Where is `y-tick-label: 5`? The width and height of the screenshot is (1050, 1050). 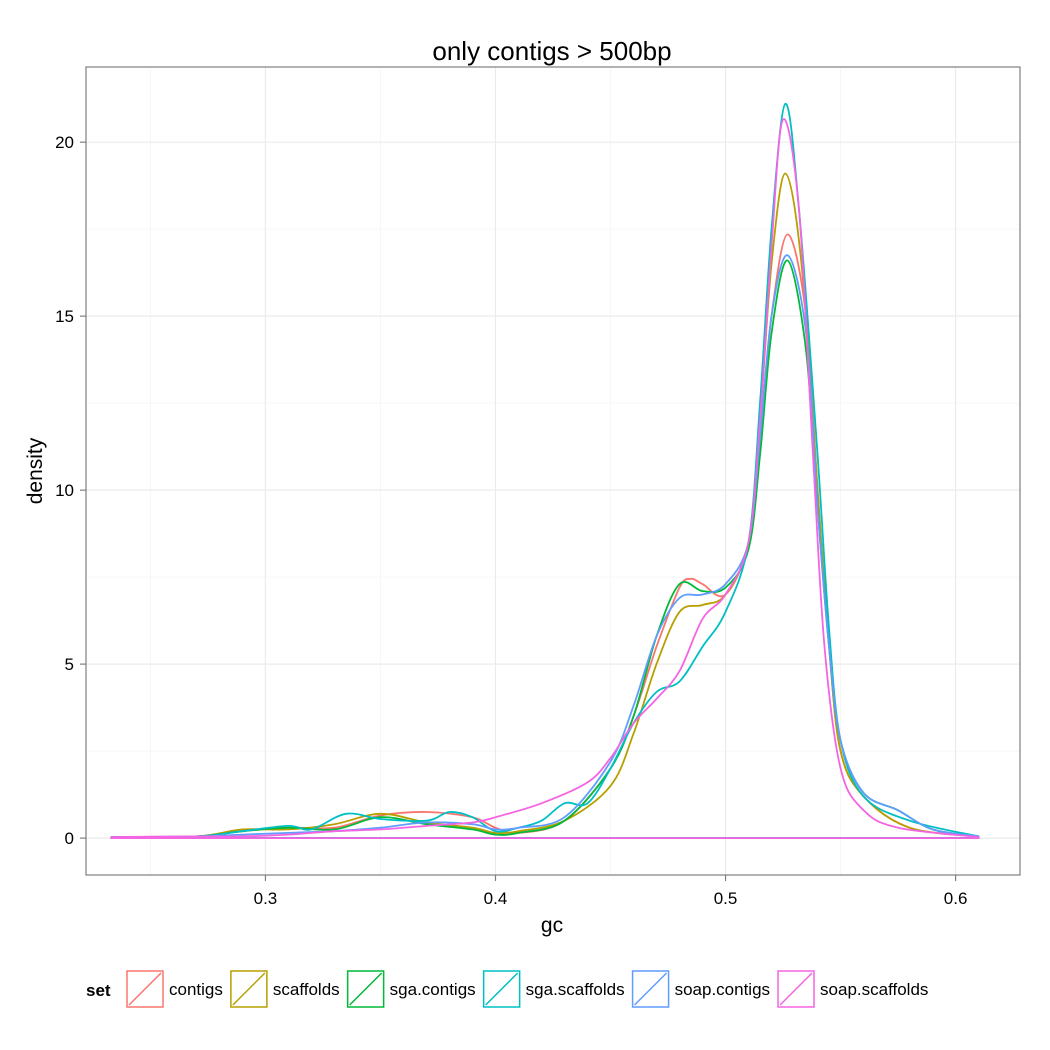
y-tick-label: 5 is located at coordinates (69, 664).